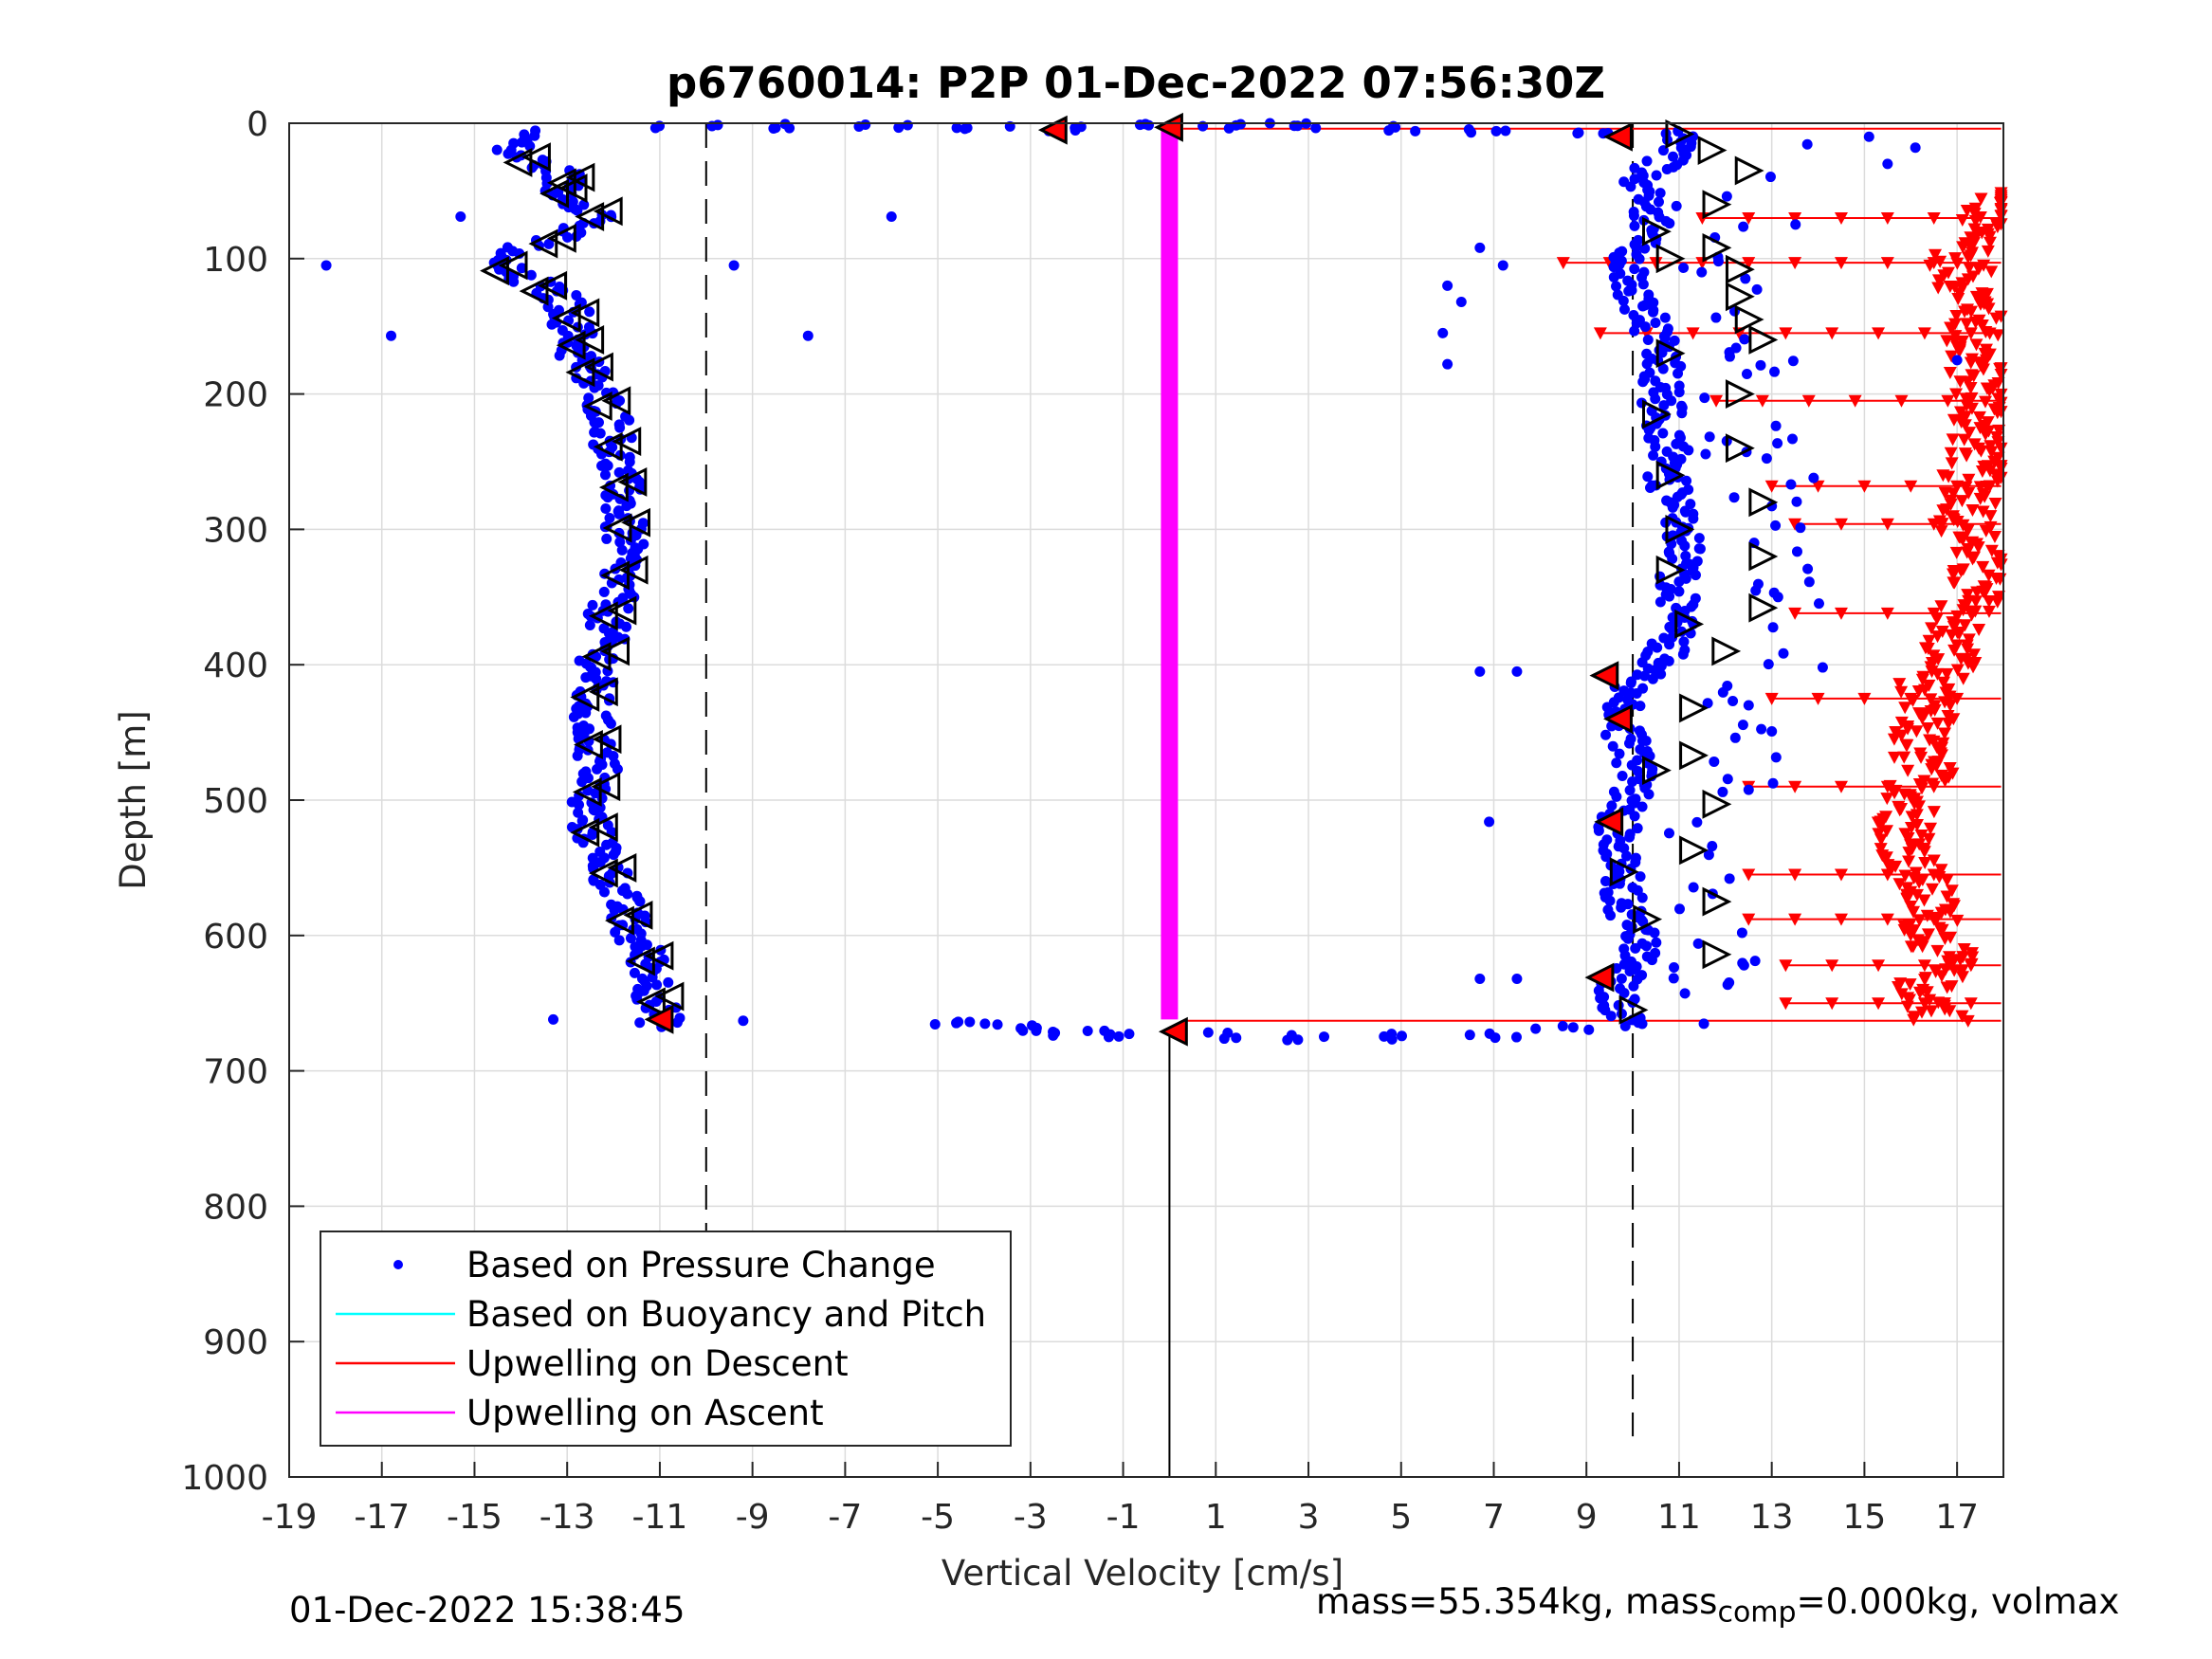  Describe the element at coordinates (224, 1478) in the screenshot. I see `y-tick-label: 1000` at that location.